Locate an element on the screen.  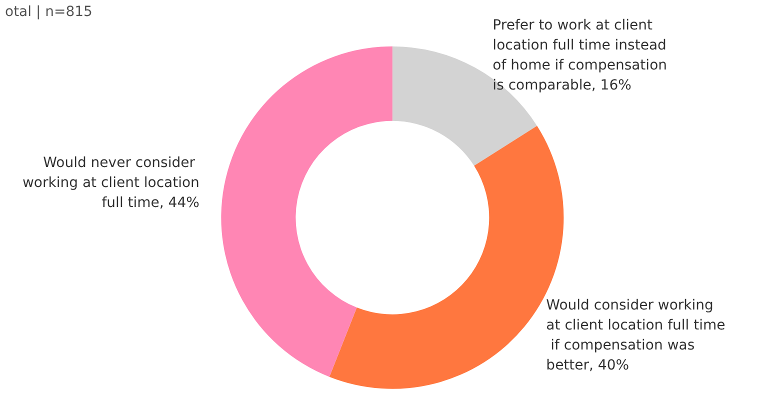
slice-label: Prefer to work at client location full time instead of home if compensation is comparable, 16% is located at coordinates (582, 55).